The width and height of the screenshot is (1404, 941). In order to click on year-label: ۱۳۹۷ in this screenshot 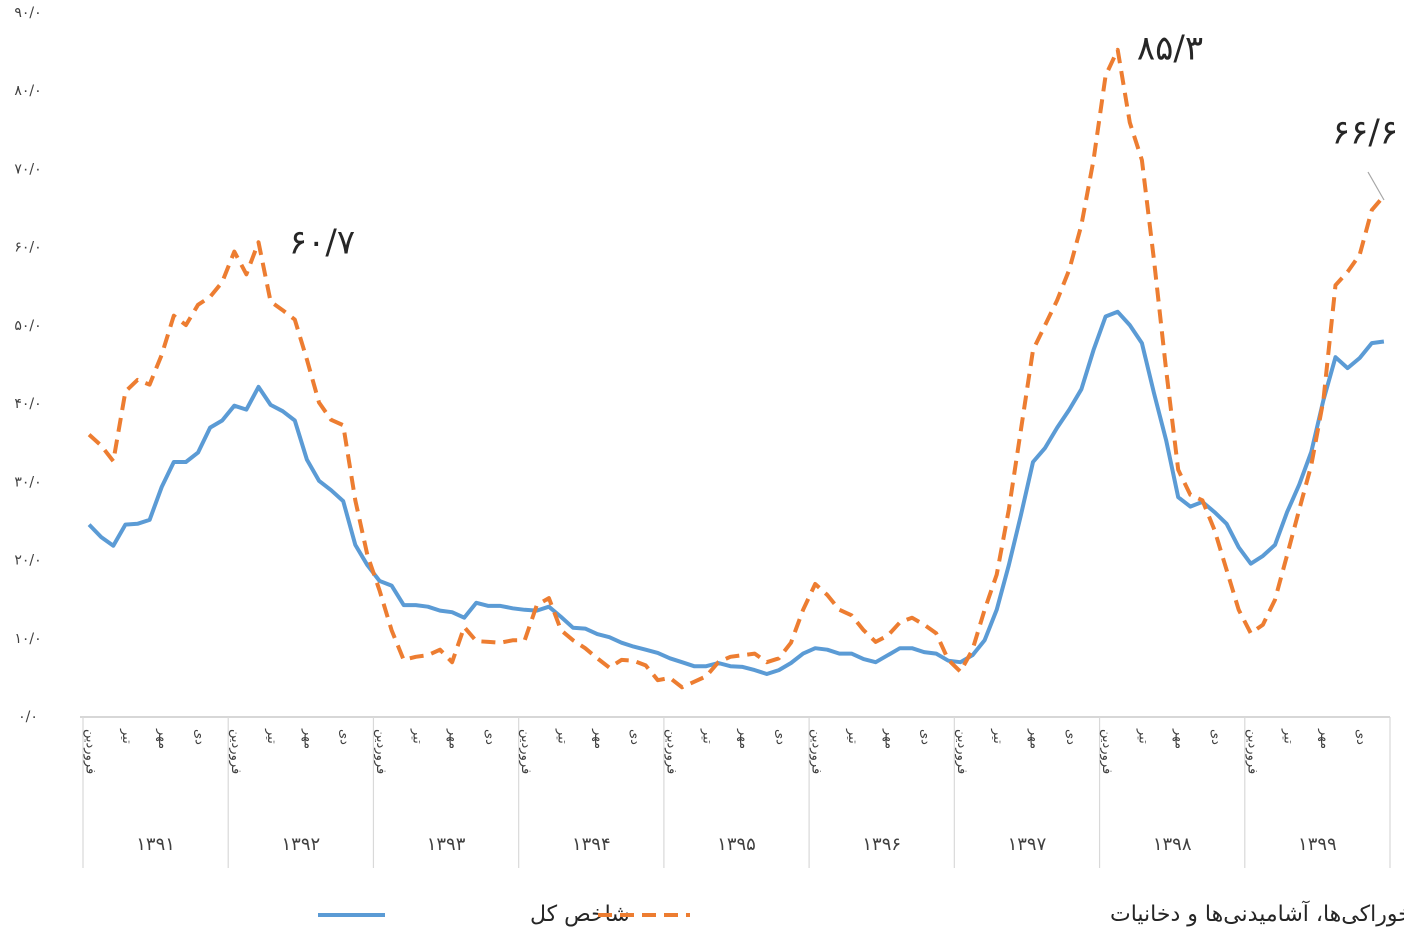, I will do `click(1027, 844)`.